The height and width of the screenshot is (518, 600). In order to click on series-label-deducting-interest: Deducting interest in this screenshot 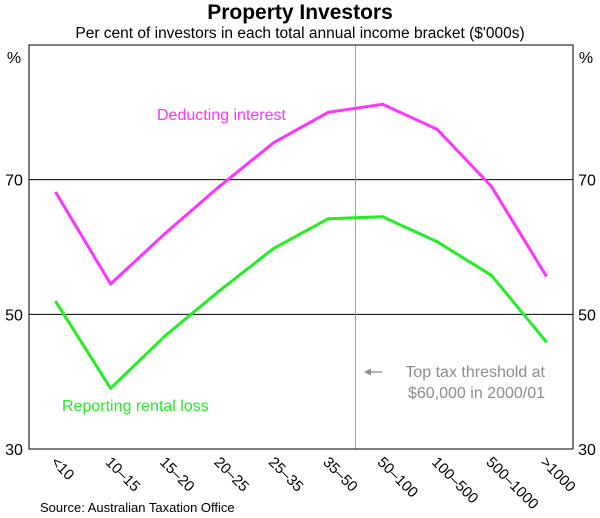, I will do `click(222, 115)`.